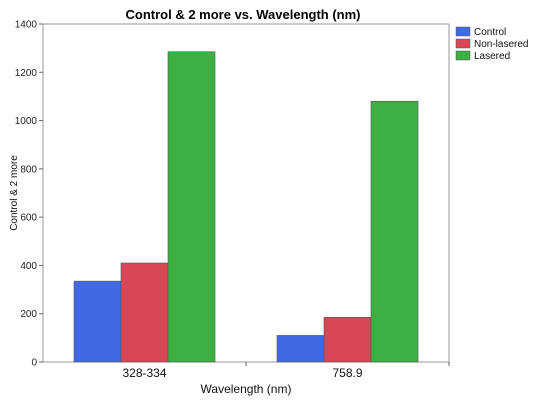 The width and height of the screenshot is (550, 405). Describe the element at coordinates (490, 32) in the screenshot. I see `legend-label: Control` at that location.